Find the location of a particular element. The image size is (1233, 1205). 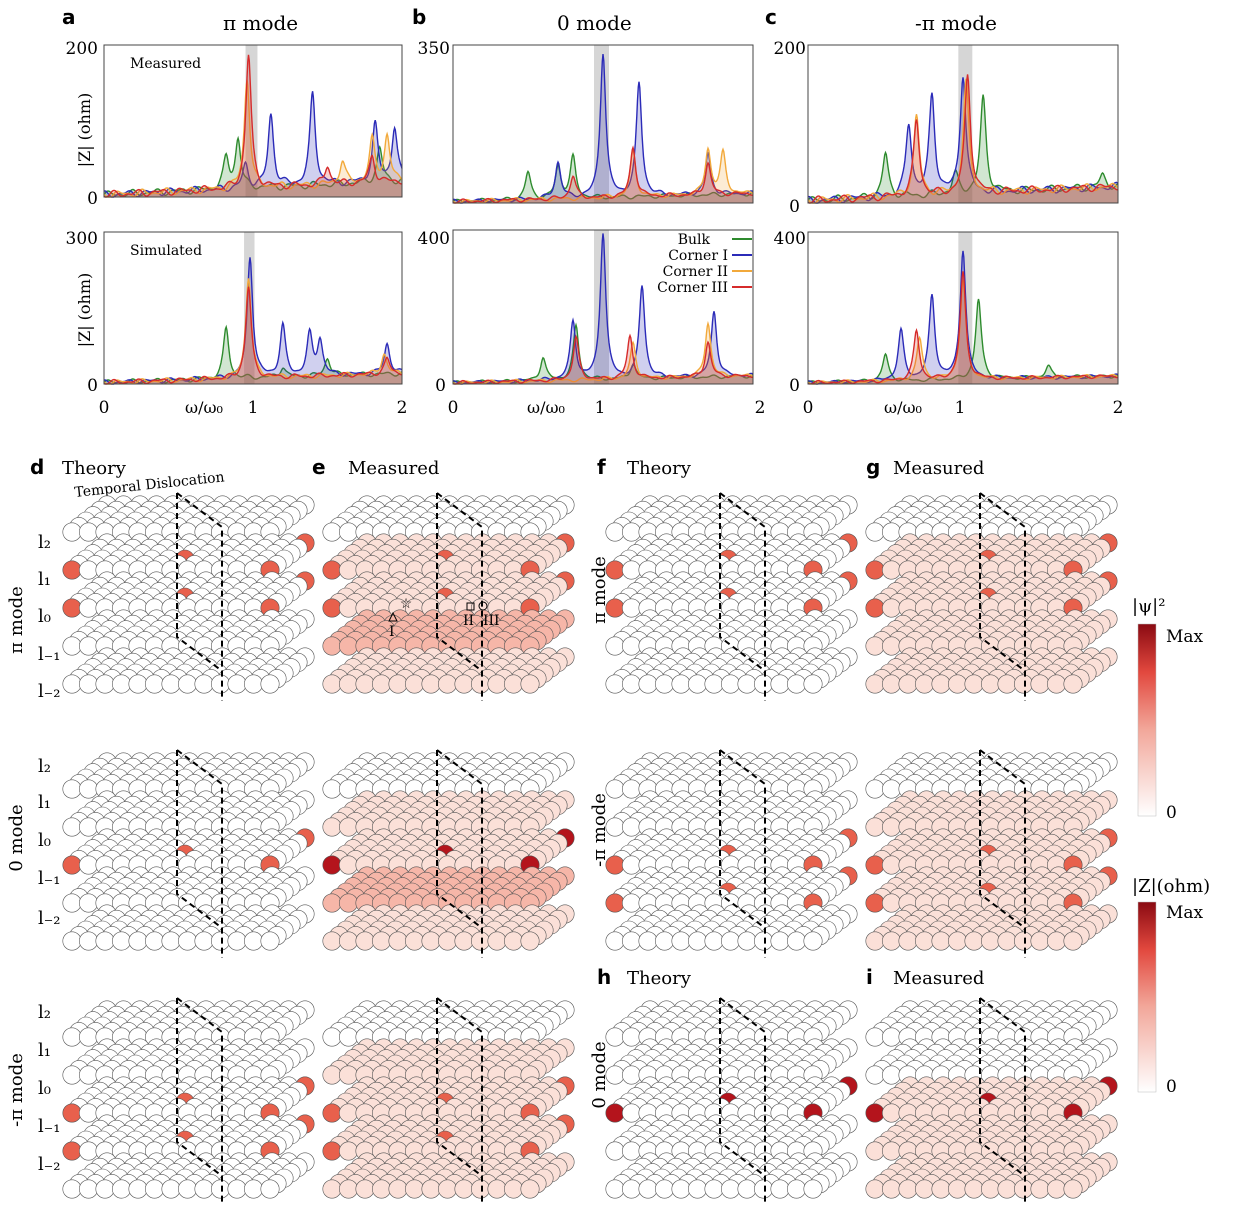

marker-label-ii: II is located at coordinates (468, 621).